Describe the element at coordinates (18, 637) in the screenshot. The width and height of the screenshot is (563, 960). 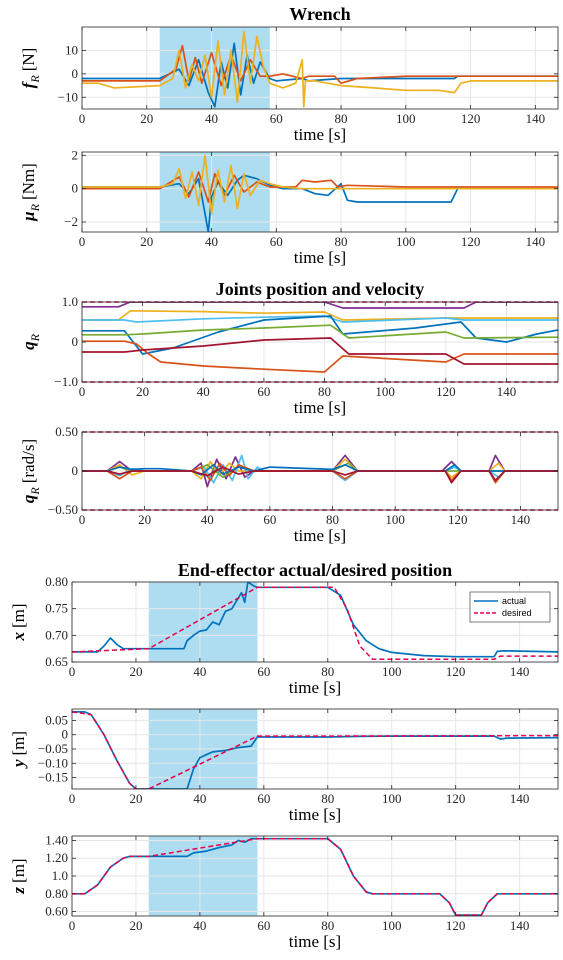
I see `y-label-symbol: x` at that location.